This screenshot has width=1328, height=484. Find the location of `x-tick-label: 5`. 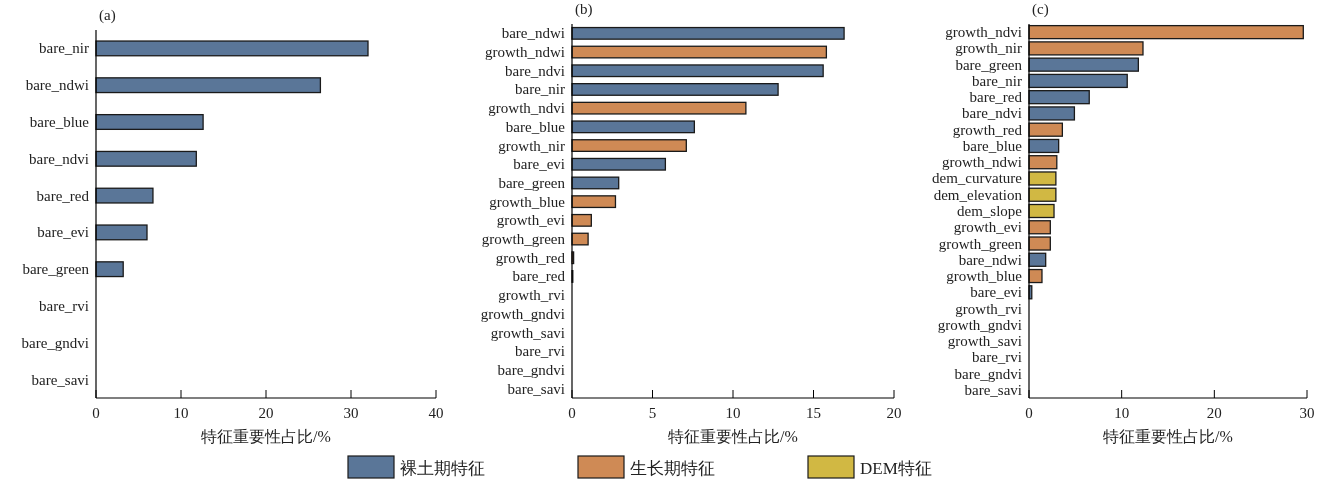

x-tick-label: 5 is located at coordinates (652, 413).